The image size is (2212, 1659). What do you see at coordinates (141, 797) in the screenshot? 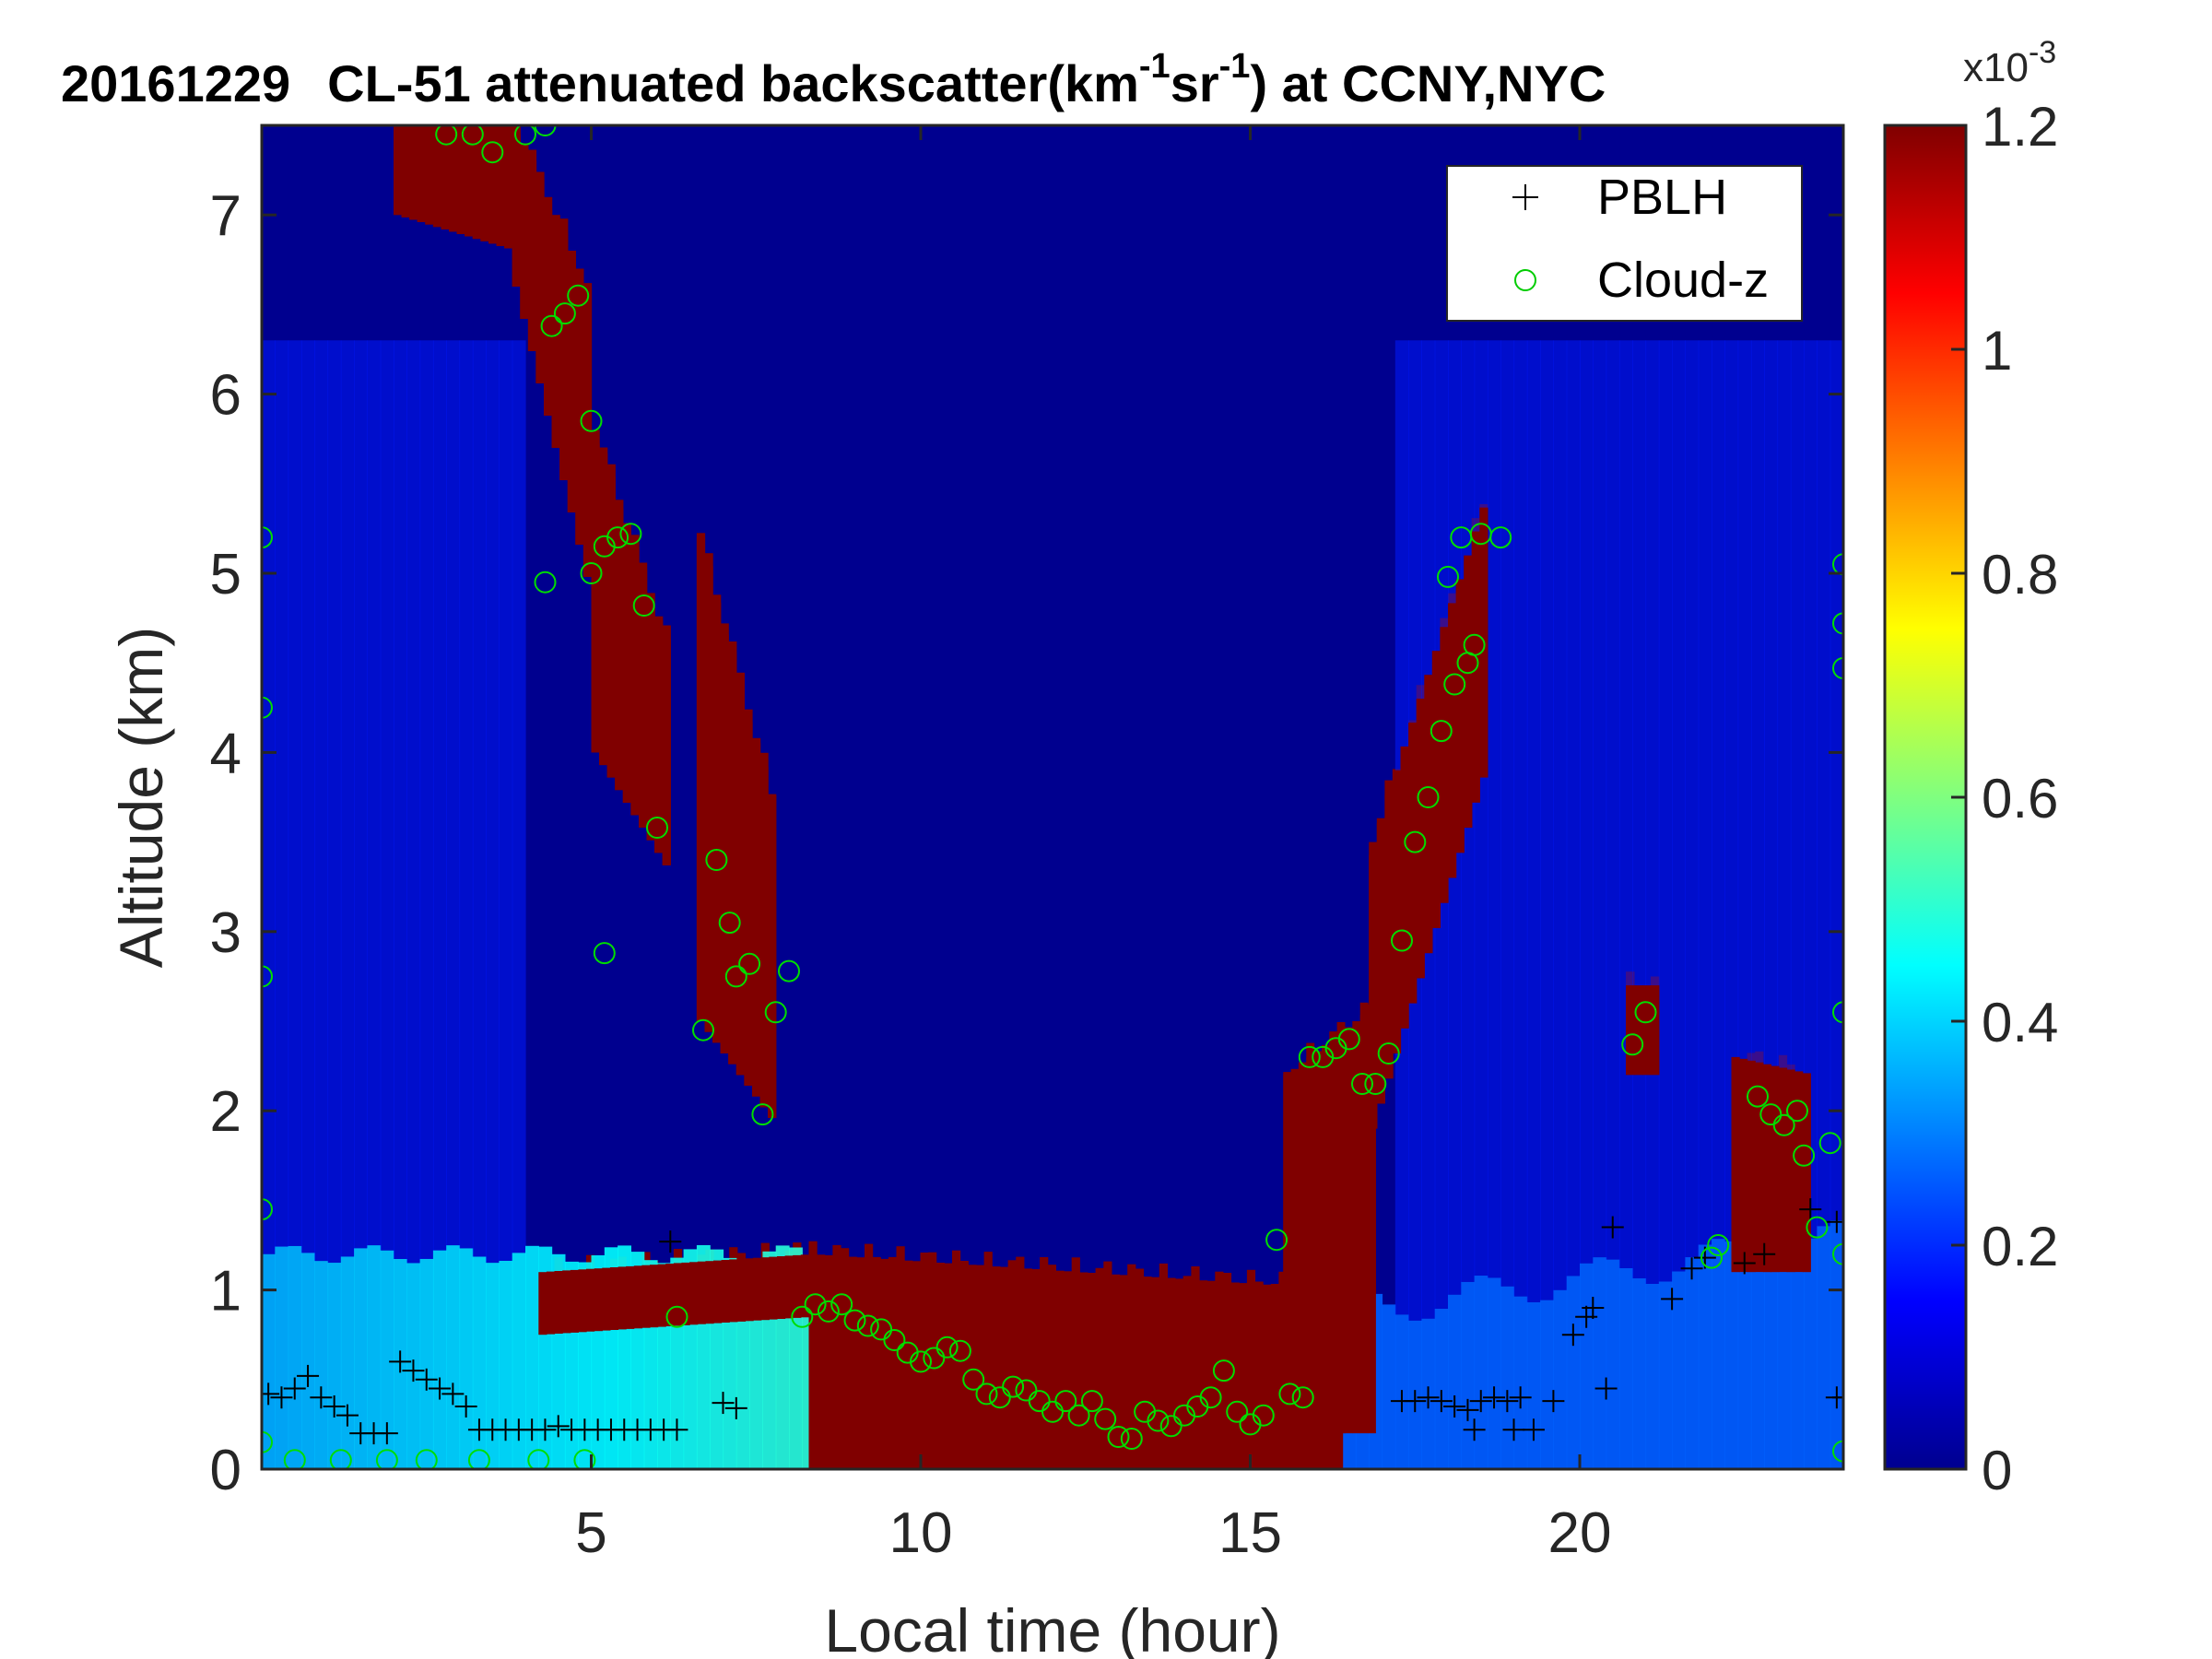
I see `y-axis-label: Altitude (km)` at bounding box center [141, 797].